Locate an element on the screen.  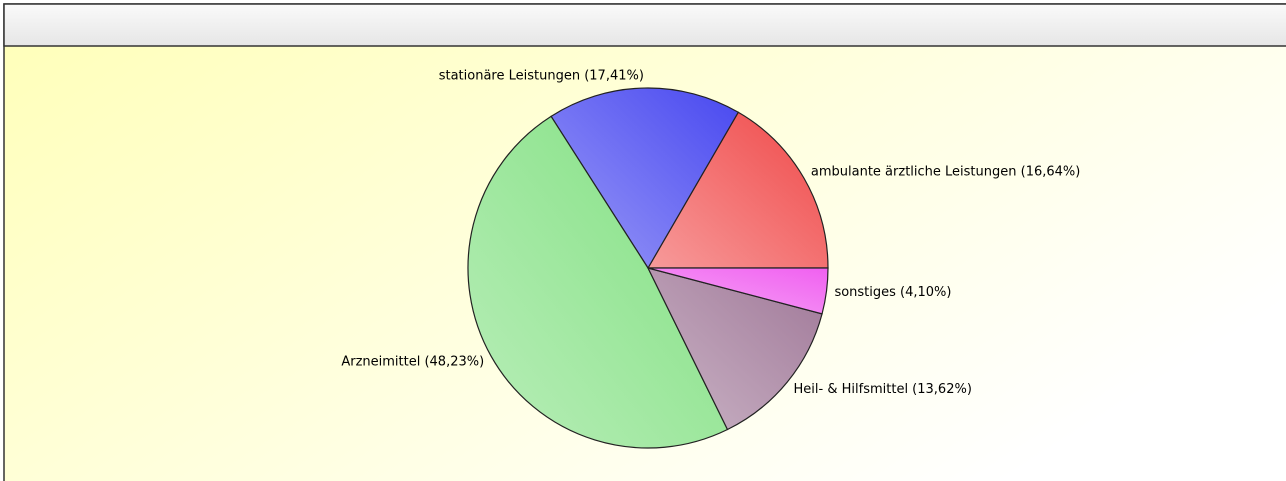
slice-label: Heil- & Hilfsmittel (13,62%) is located at coordinates (883, 389).